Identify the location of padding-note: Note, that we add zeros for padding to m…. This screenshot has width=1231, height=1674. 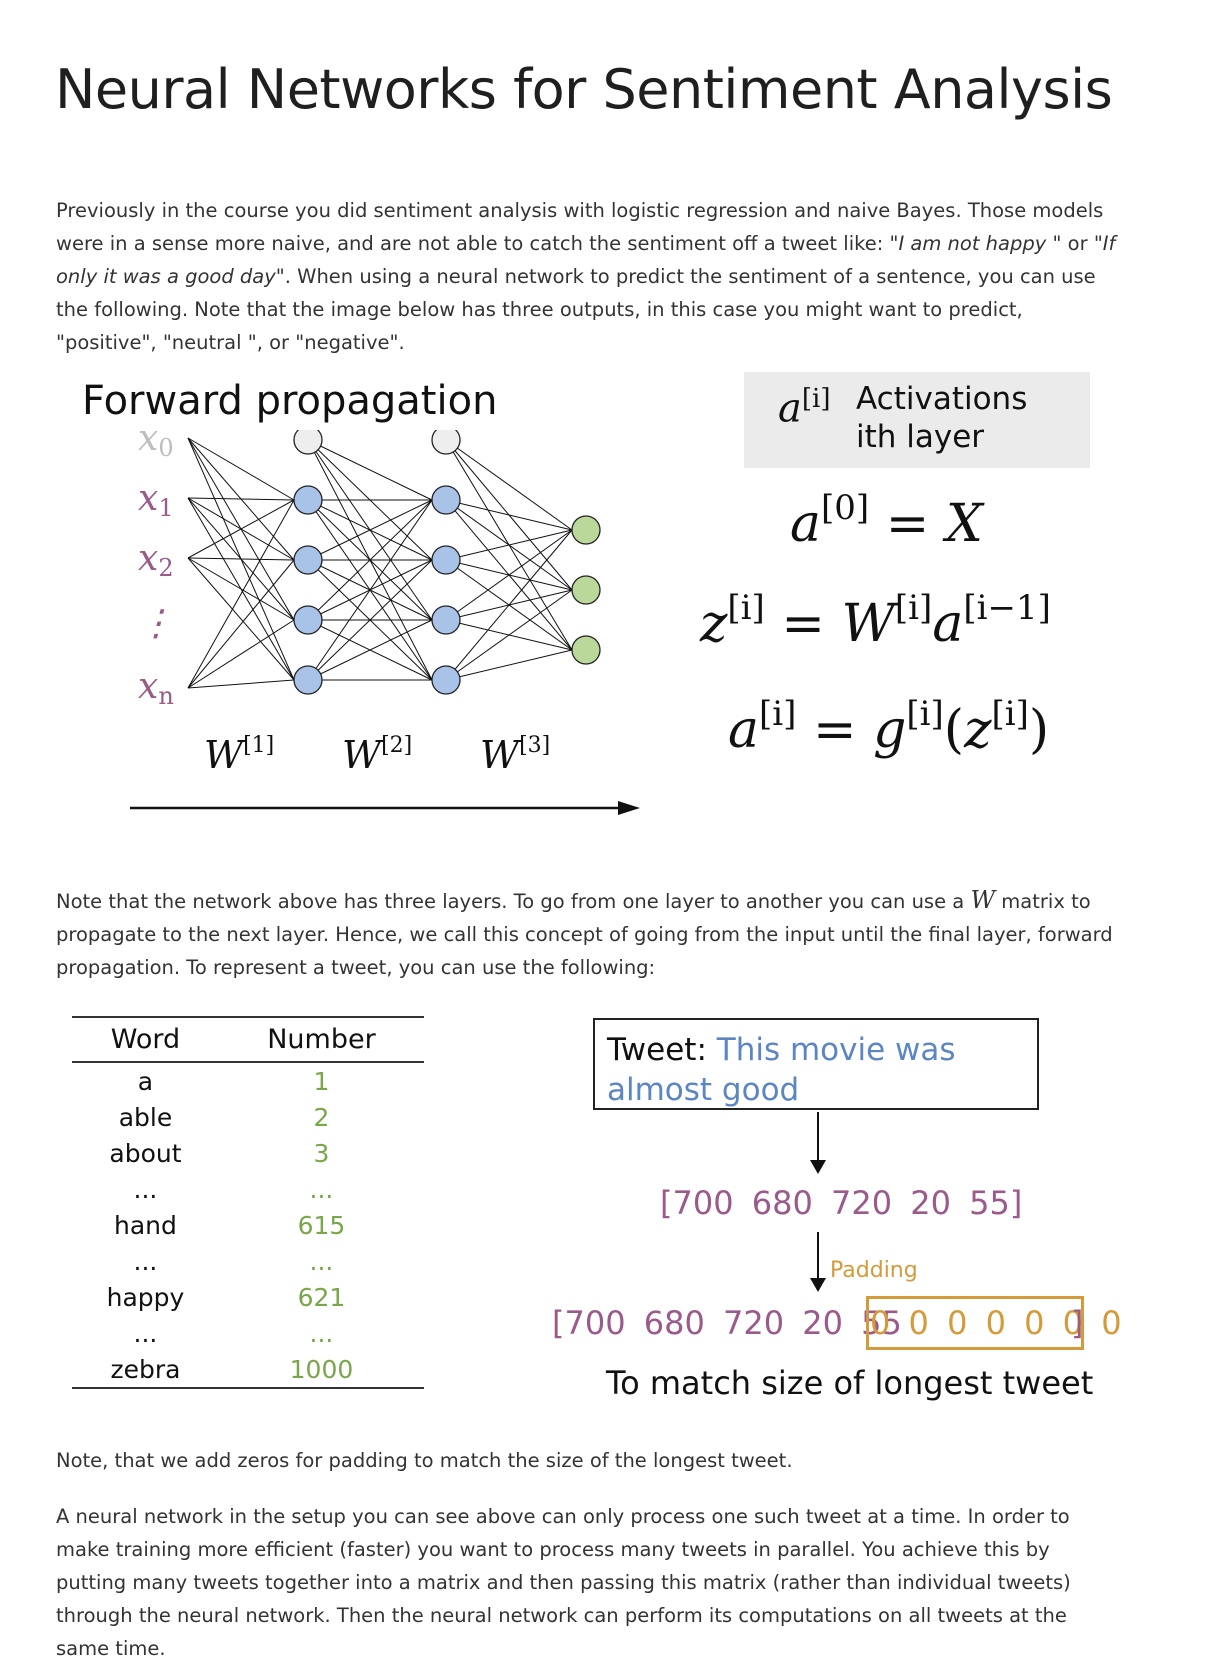
(424, 1460).